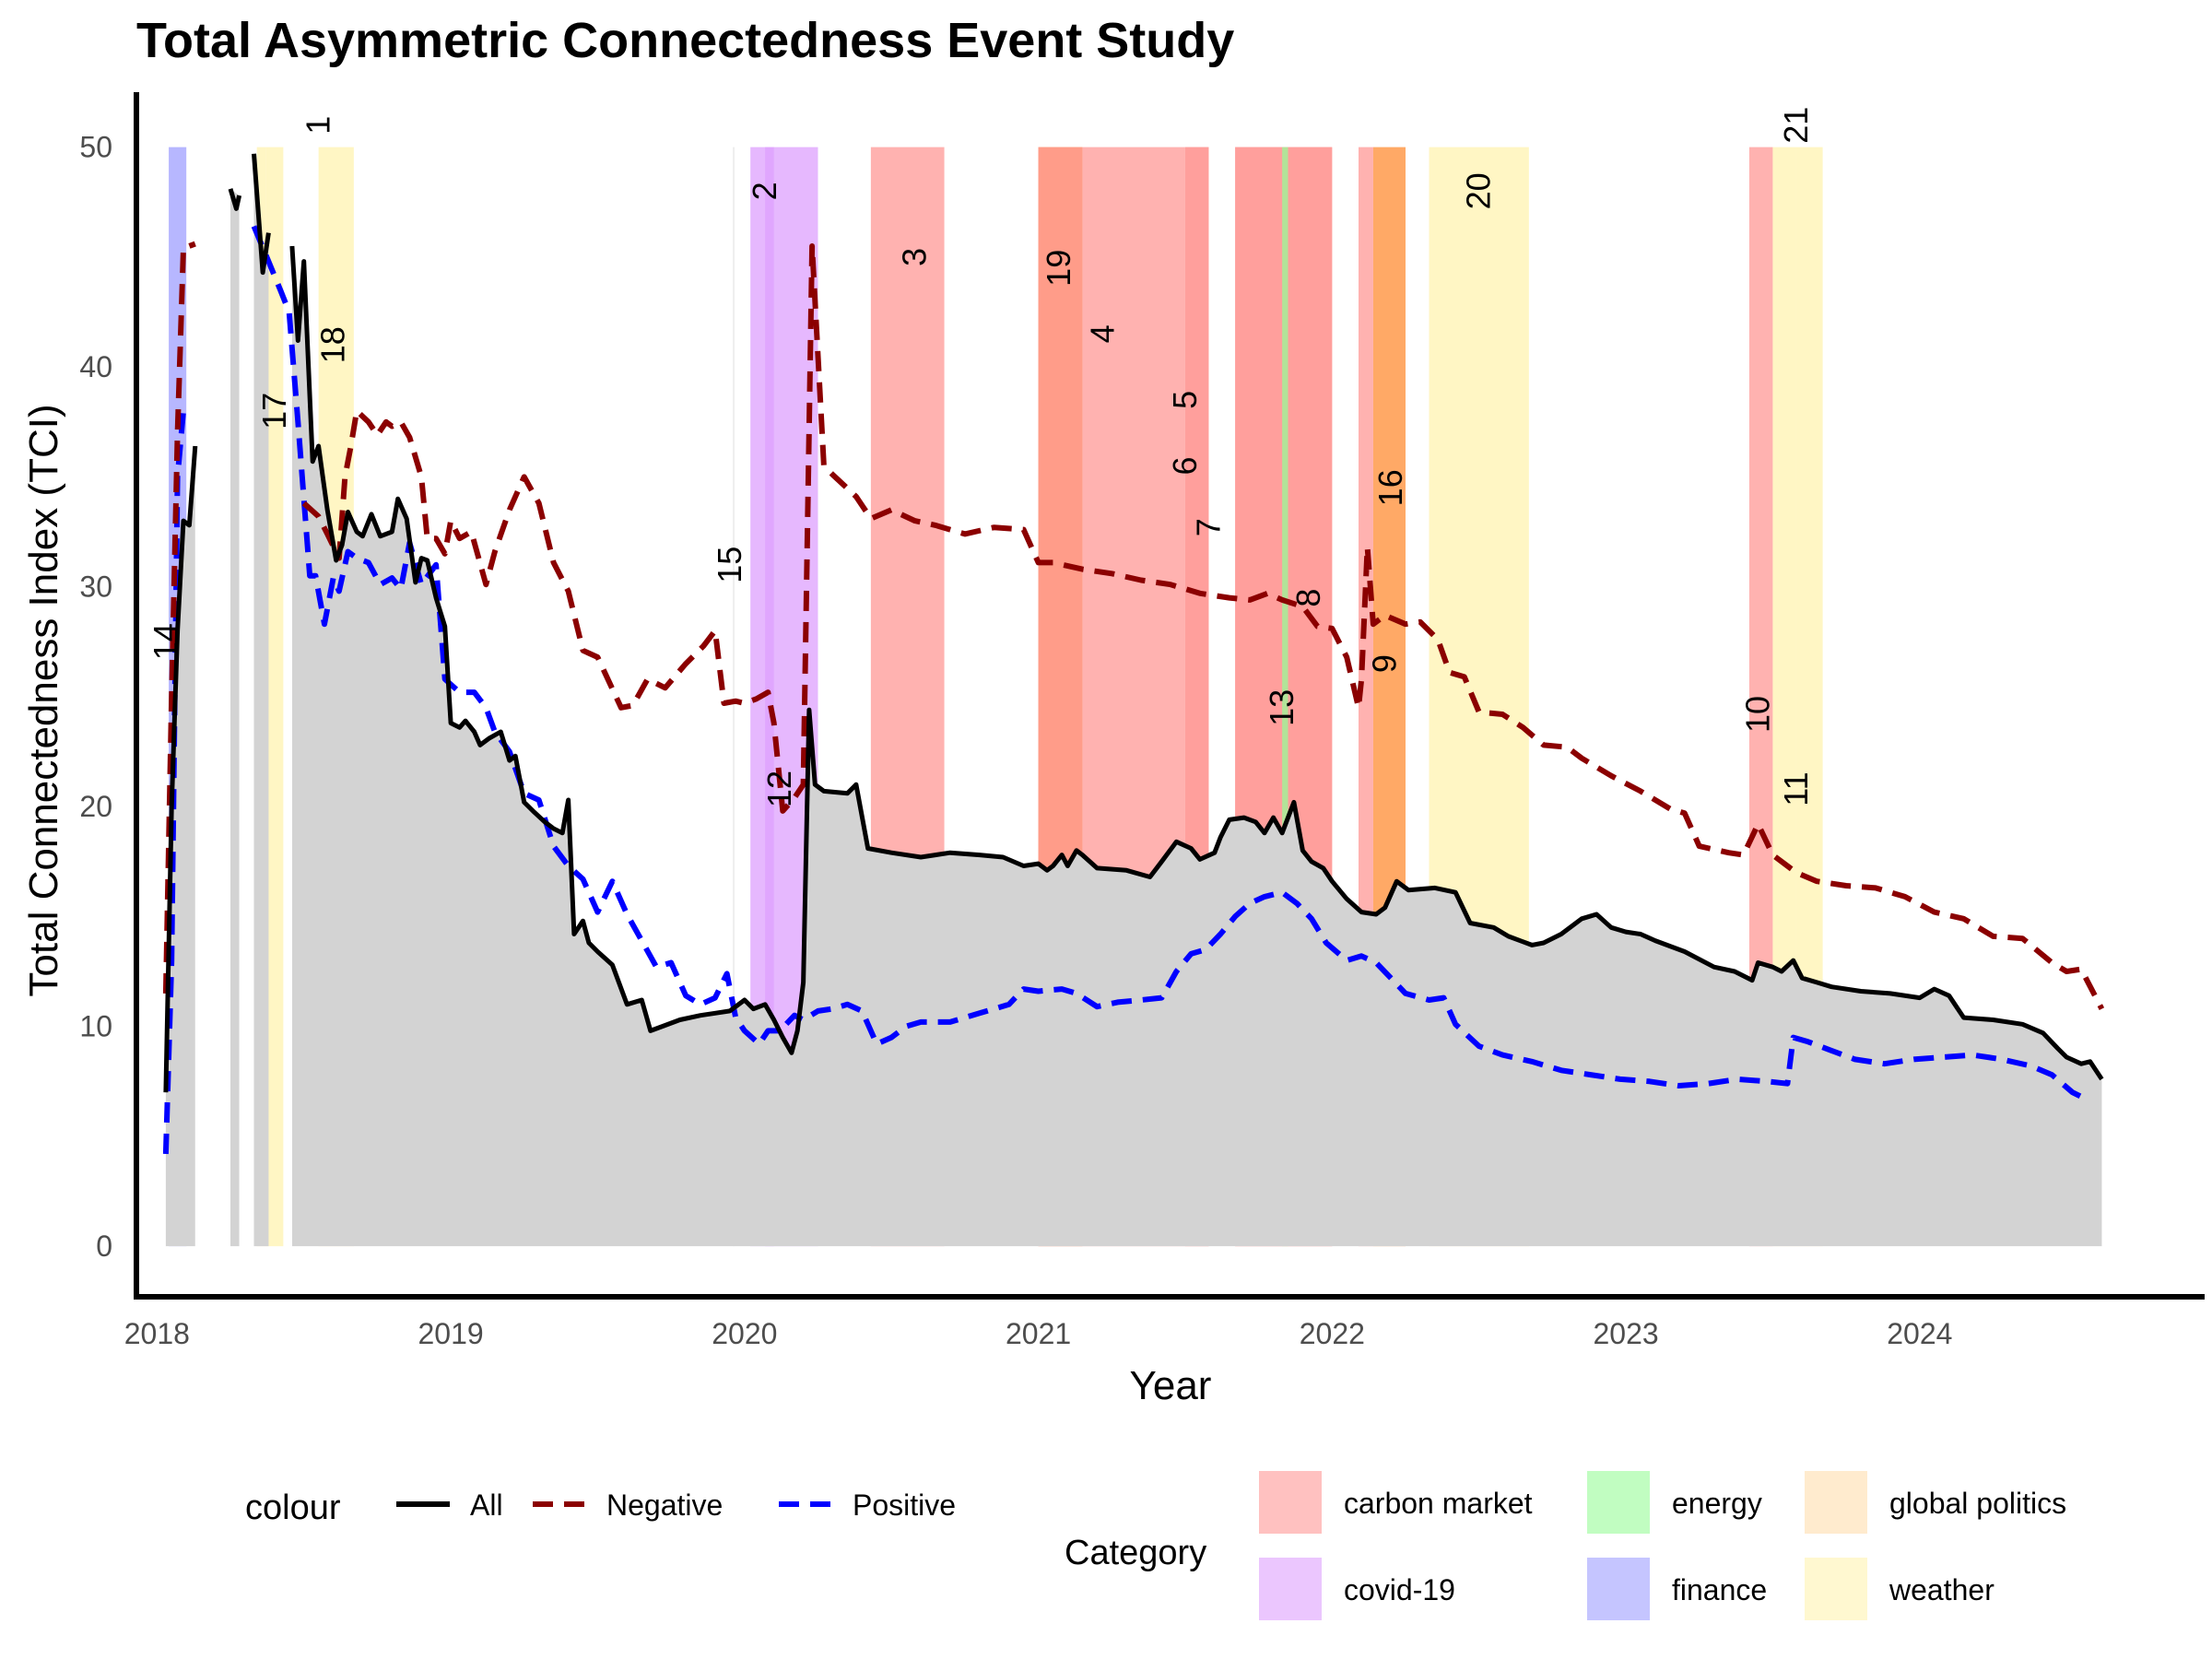 The width and height of the screenshot is (2212, 1659). What do you see at coordinates (1618, 1502) in the screenshot?
I see `legend-swatch-energy` at bounding box center [1618, 1502].